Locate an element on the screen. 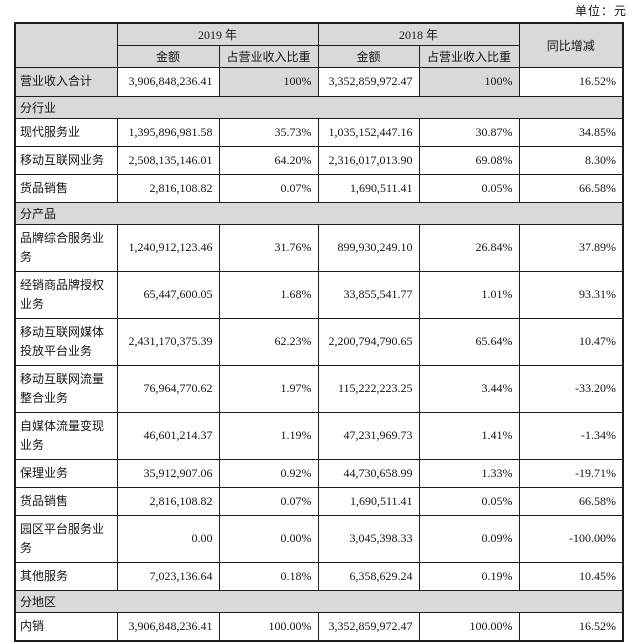 The width and height of the screenshot is (640, 642). amount-2018-cell: 899,930,249.10 is located at coordinates (368, 247).